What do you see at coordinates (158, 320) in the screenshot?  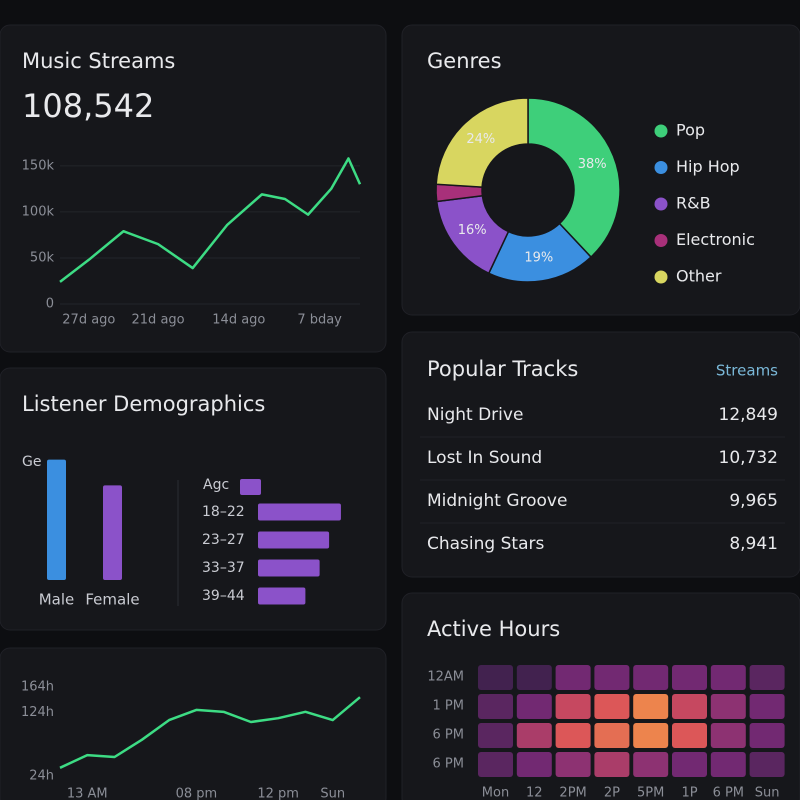 I see `x-tick-label: 21d ago` at bounding box center [158, 320].